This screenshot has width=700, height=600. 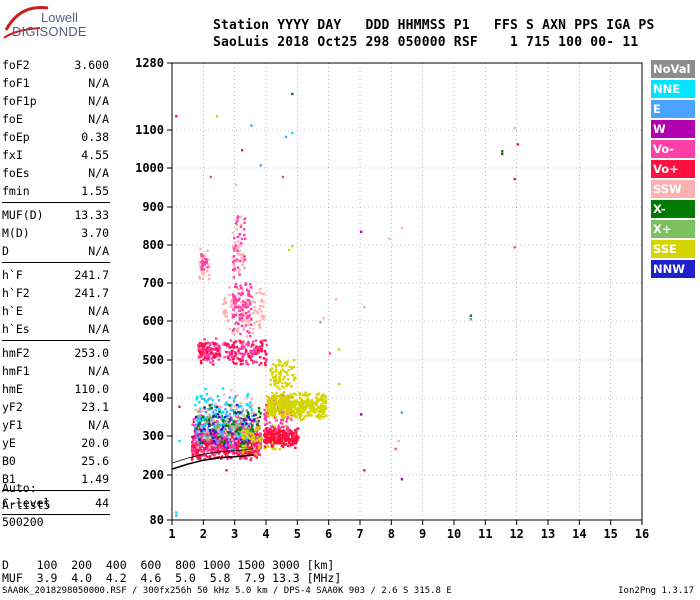 What do you see at coordinates (673, 189) in the screenshot?
I see `legend-item: SSW` at bounding box center [673, 189].